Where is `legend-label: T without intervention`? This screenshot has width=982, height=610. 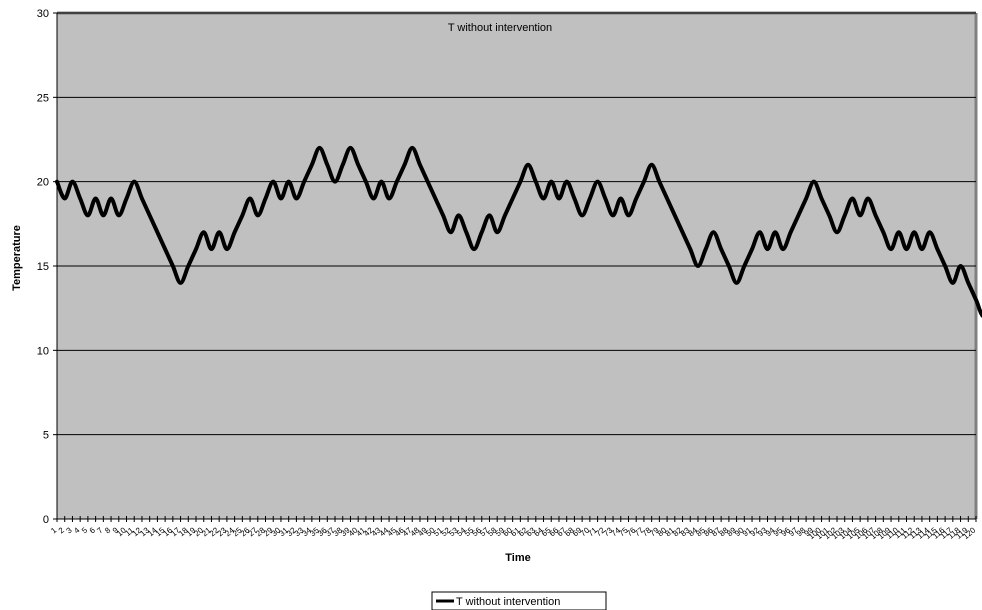
legend-label: T without intervention is located at coordinates (508, 602).